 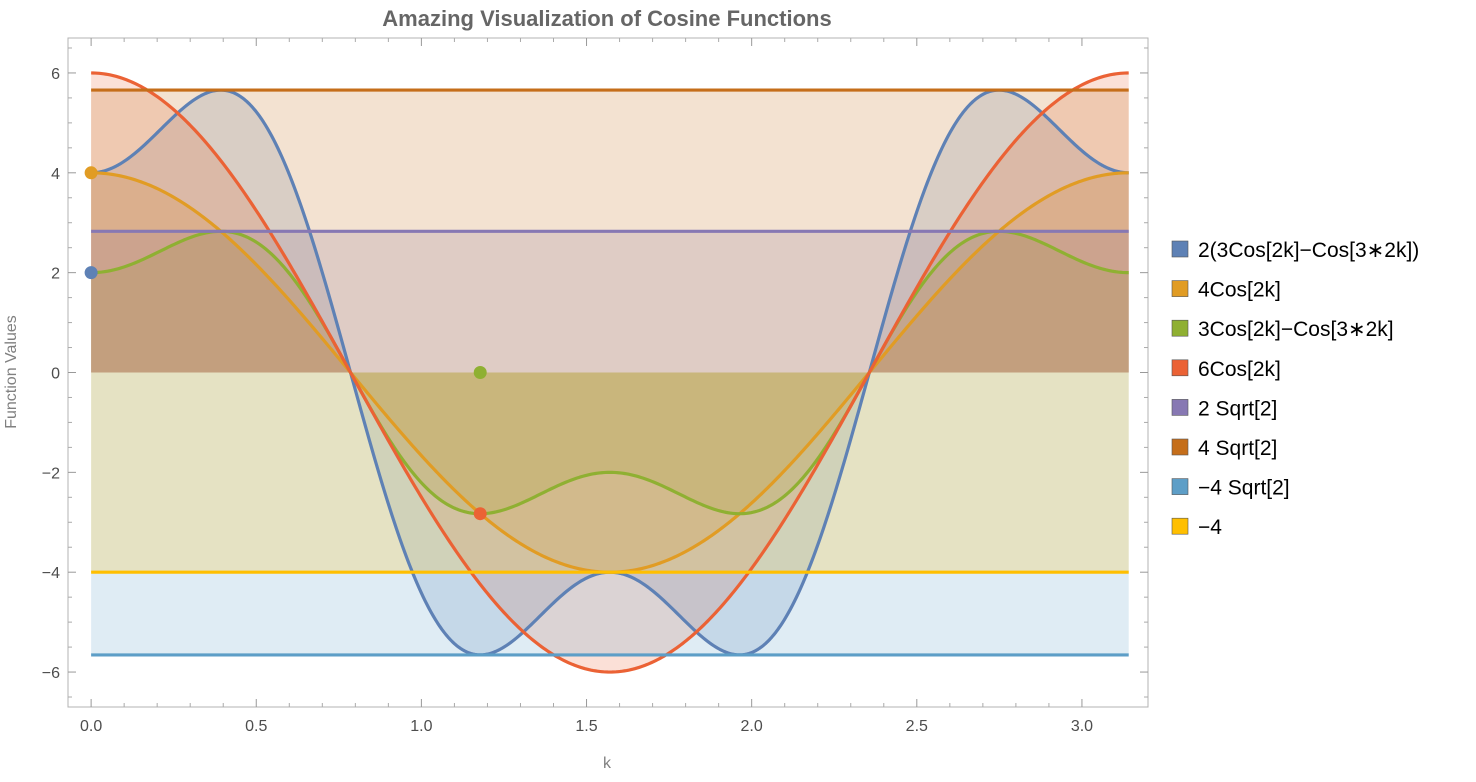 I want to click on y-tick-label: −2, so click(x=51, y=473).